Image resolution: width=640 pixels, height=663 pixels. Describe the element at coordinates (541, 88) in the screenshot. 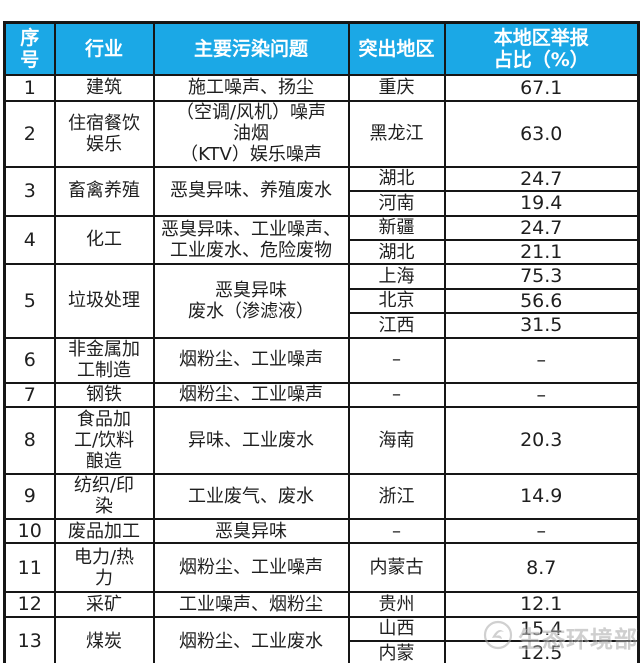

I see `cell-pct: 67.1` at that location.